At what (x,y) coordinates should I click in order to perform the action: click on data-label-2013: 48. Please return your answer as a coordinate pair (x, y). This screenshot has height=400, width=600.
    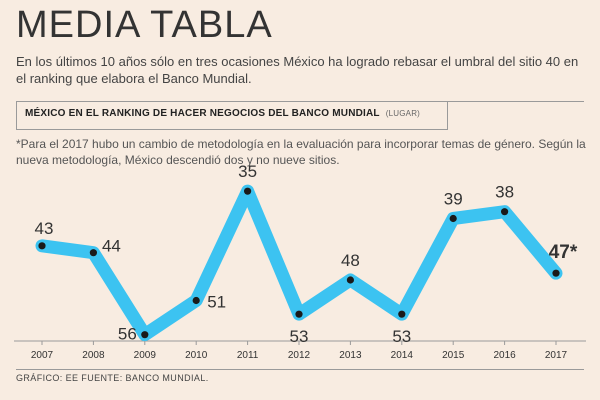
    Looking at the image, I should click on (350, 260).